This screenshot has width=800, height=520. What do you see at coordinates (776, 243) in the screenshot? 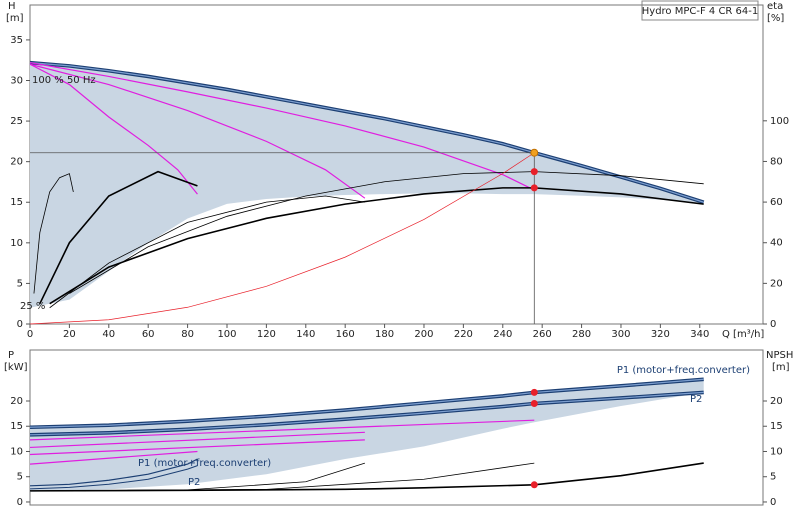
I see `y2-tick-label: 40` at bounding box center [776, 243].